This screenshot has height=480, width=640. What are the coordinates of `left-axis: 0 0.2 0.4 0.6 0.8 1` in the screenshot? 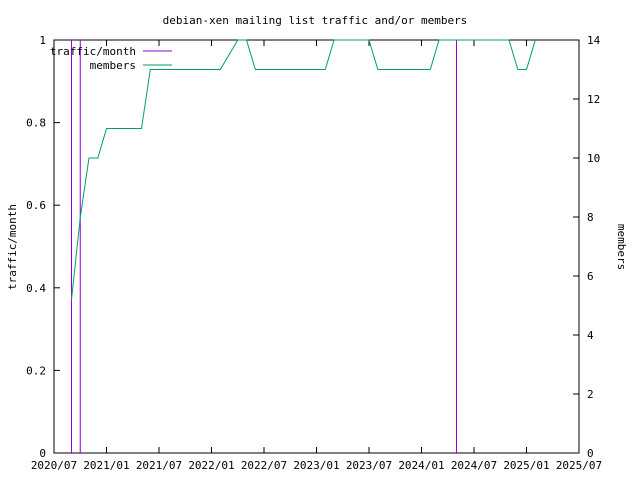 It's located at (43, 247).